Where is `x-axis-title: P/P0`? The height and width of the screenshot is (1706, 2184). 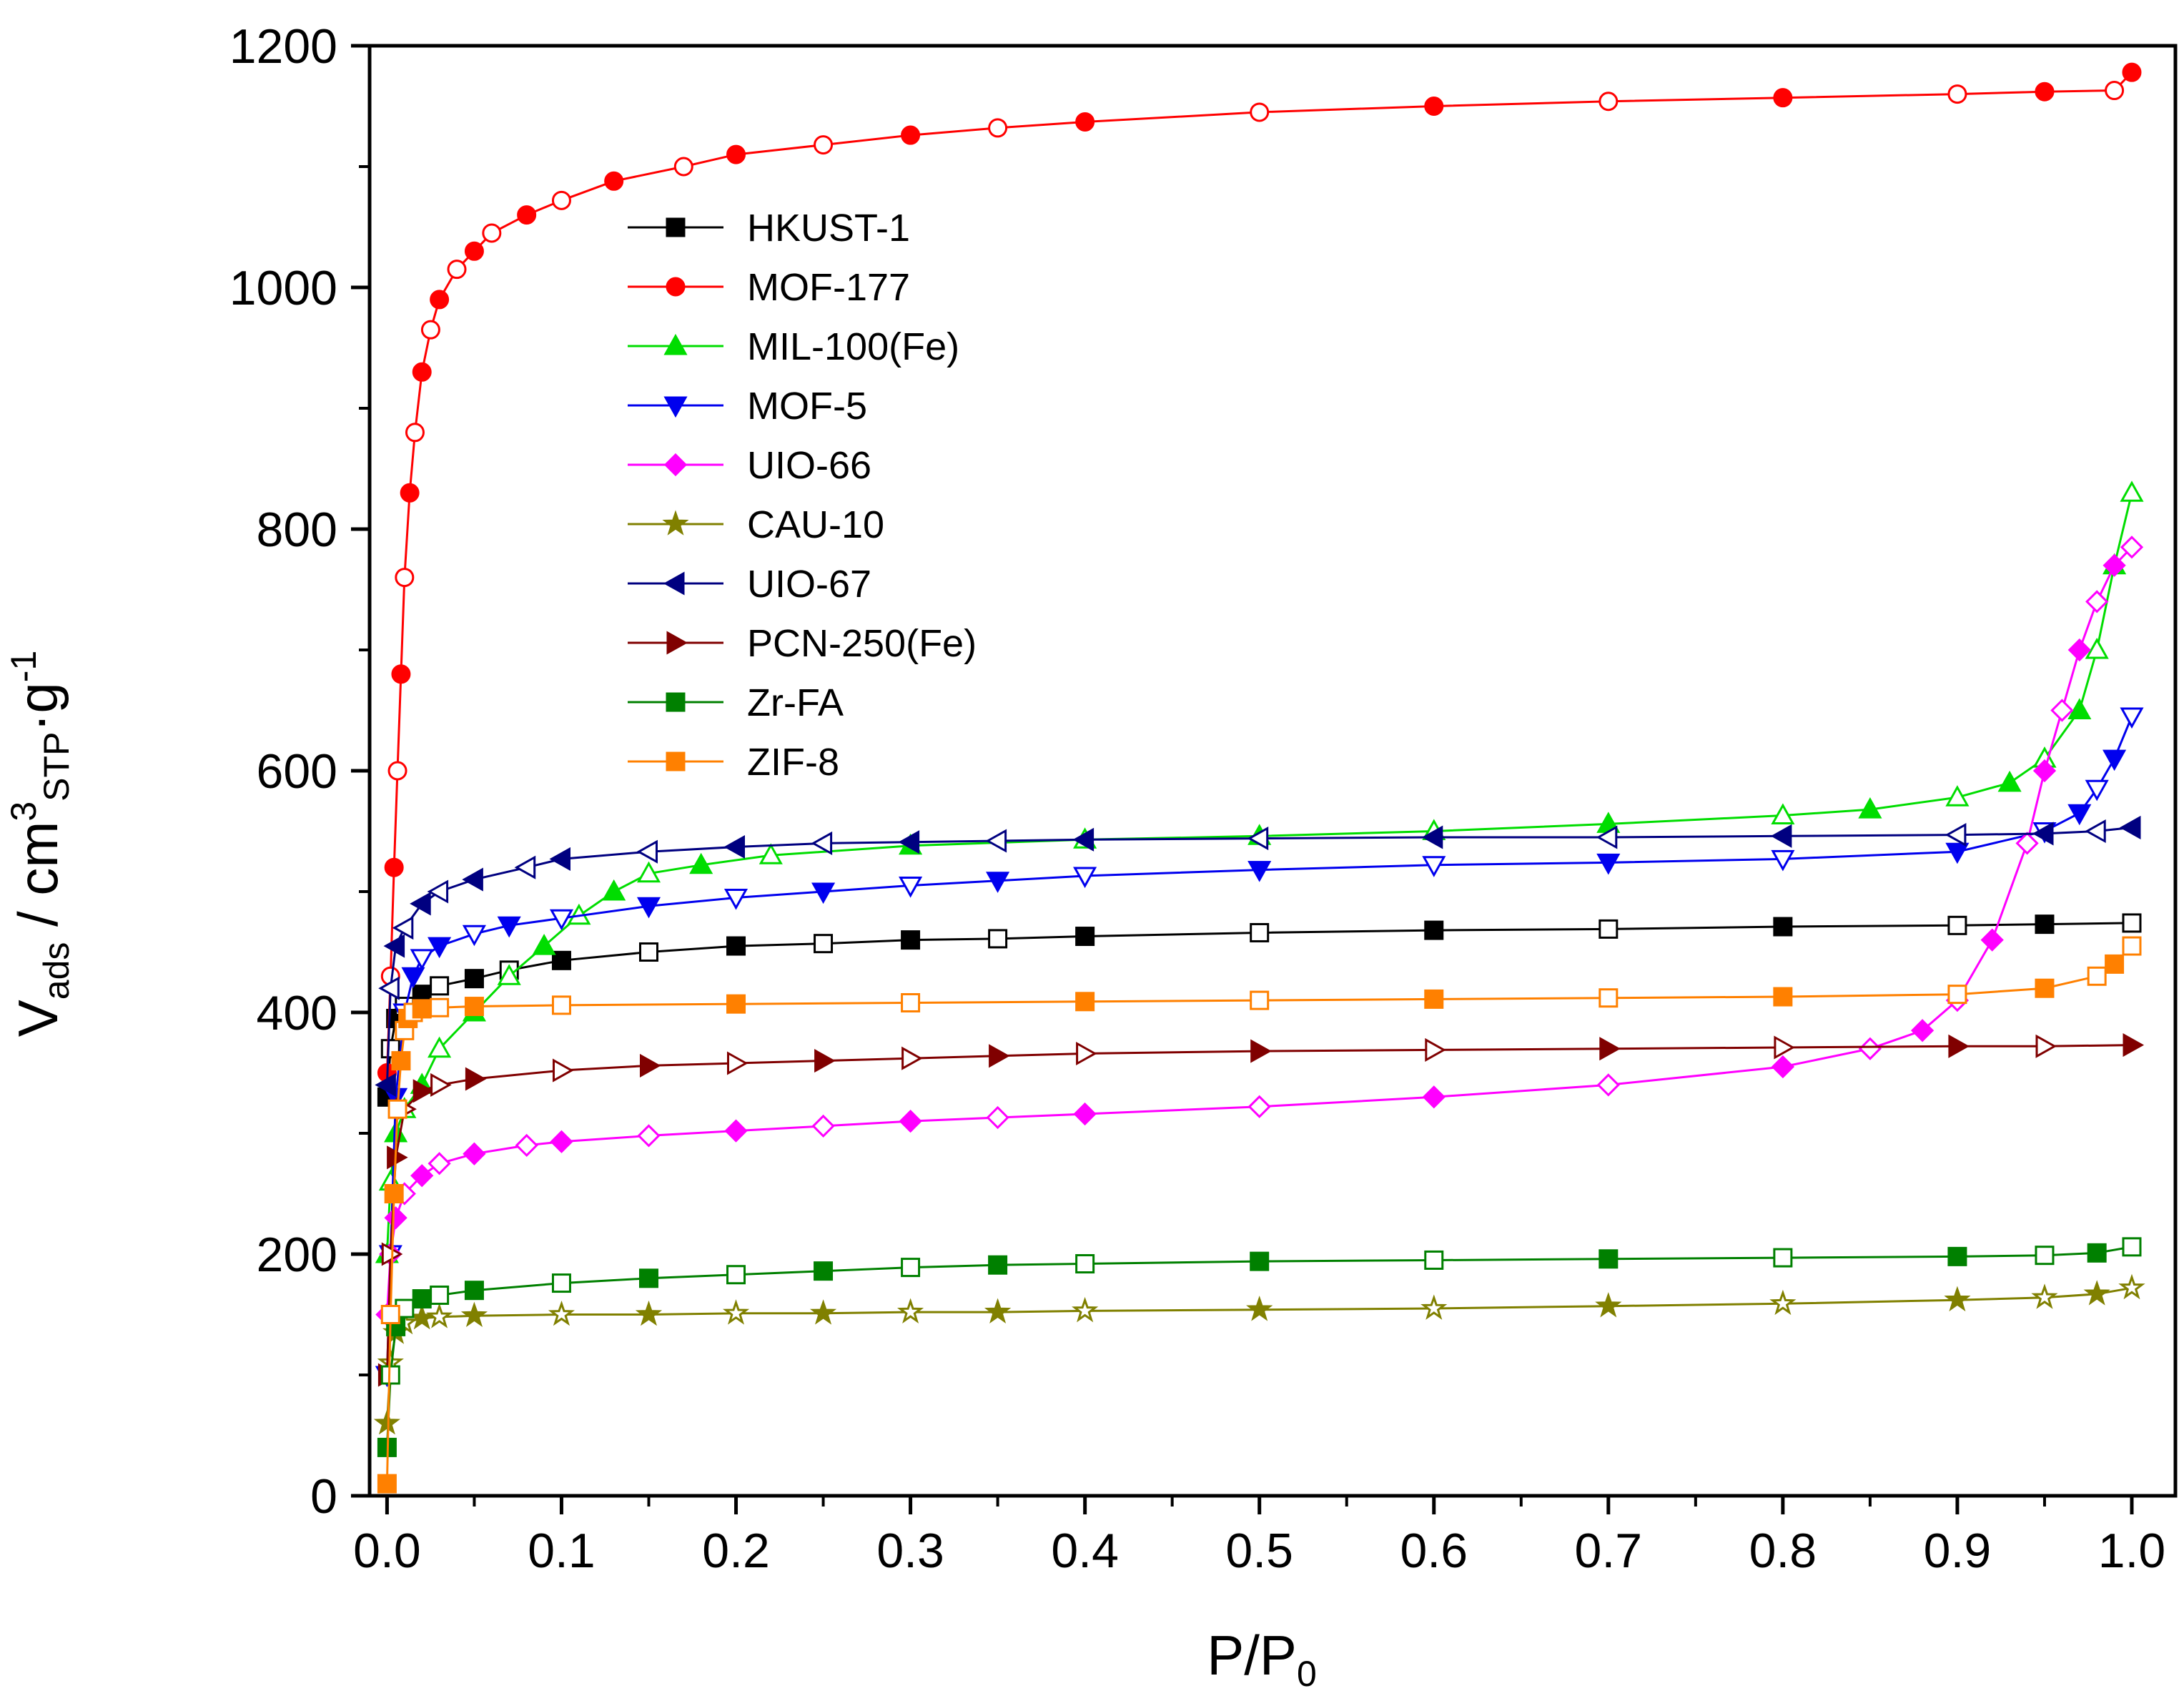
x-axis-title: P/P0 is located at coordinates (1262, 1659).